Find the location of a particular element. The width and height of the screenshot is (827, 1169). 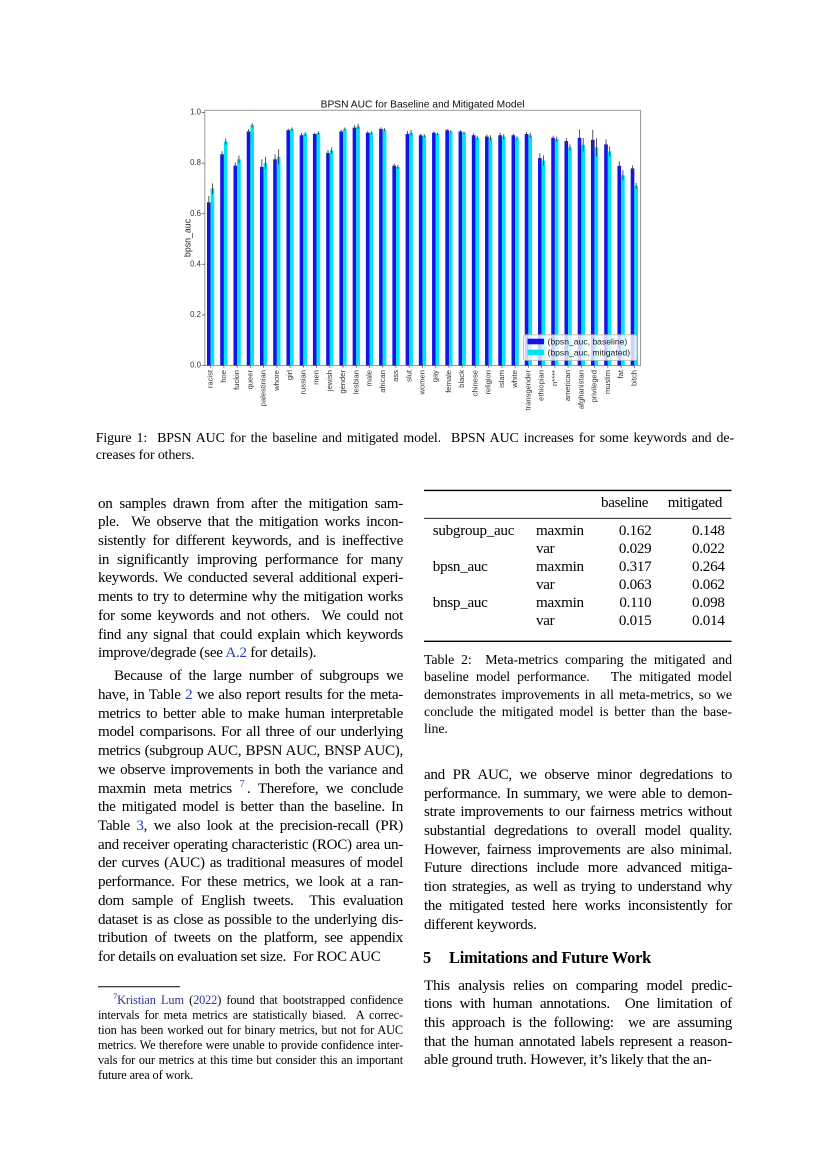

svg-text: whore is located at coordinates (276, 381).